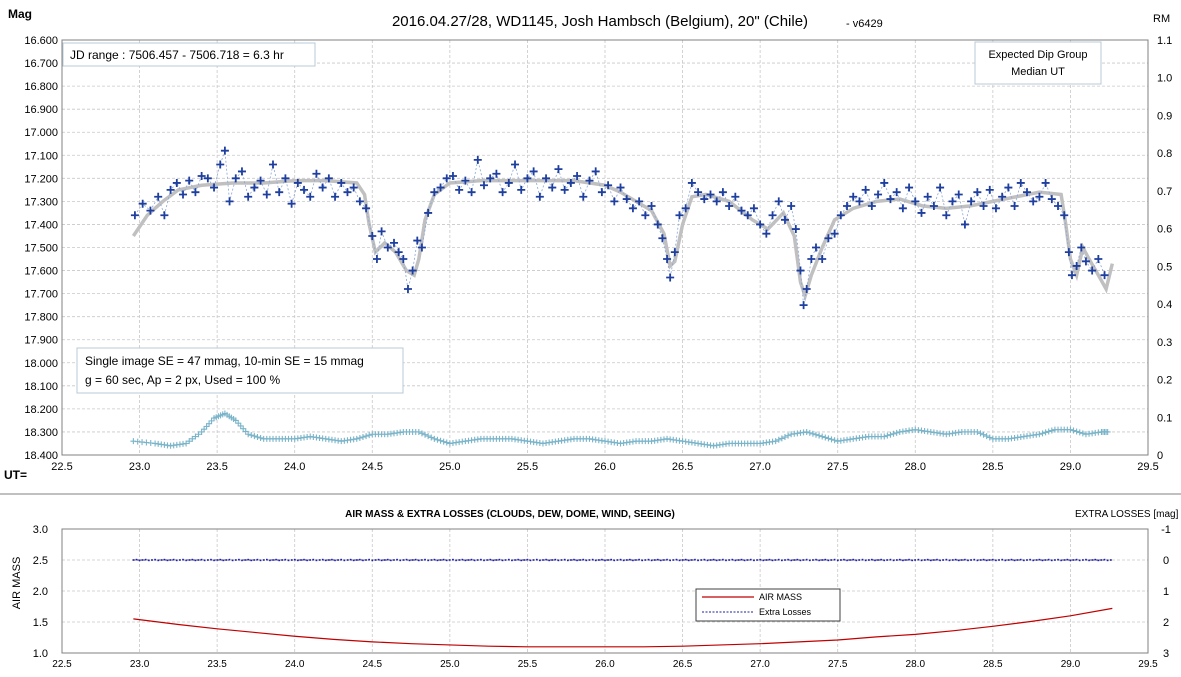 The height and width of the screenshot is (677, 1181). What do you see at coordinates (1164, 267) in the screenshot?
I see `y-right-tick-label: 0.5` at bounding box center [1164, 267].